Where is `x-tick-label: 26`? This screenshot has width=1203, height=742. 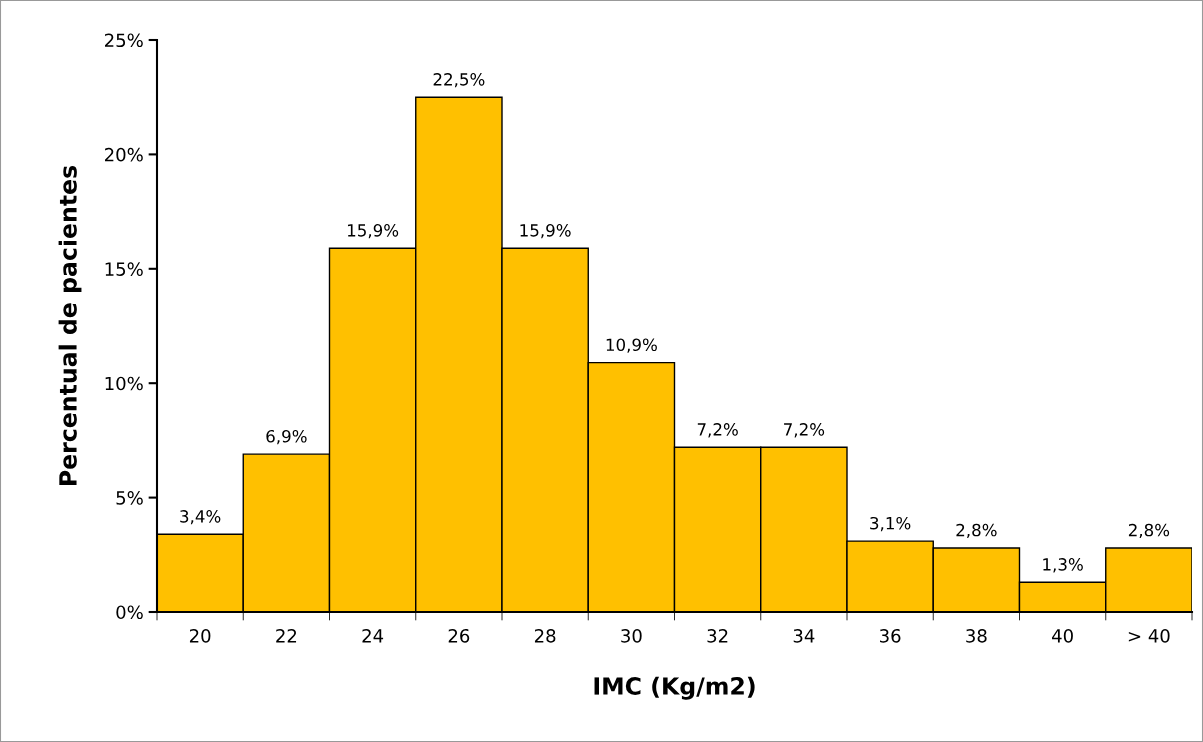
x-tick-label: 26 is located at coordinates (459, 635).